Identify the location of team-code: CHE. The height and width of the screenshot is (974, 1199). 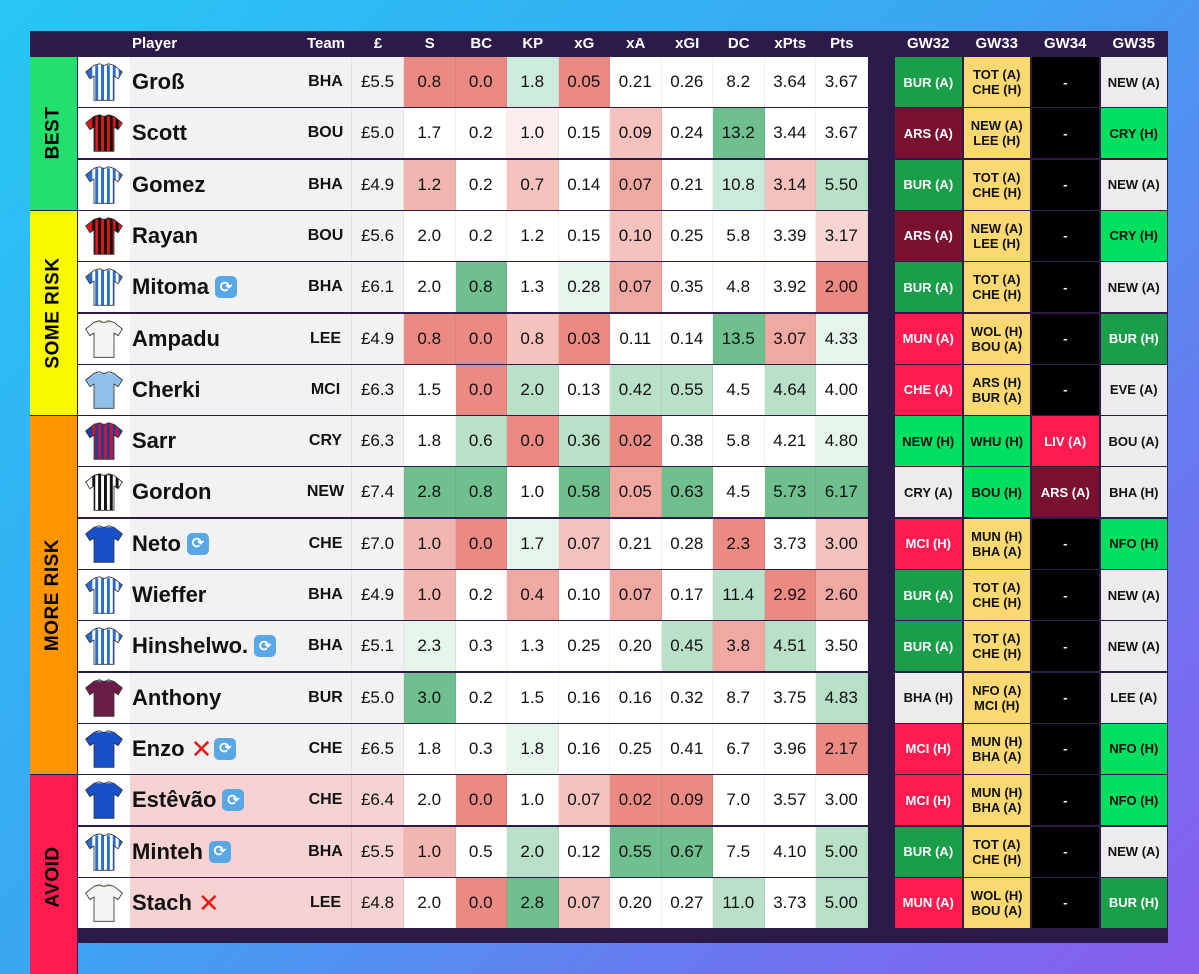
(326, 800).